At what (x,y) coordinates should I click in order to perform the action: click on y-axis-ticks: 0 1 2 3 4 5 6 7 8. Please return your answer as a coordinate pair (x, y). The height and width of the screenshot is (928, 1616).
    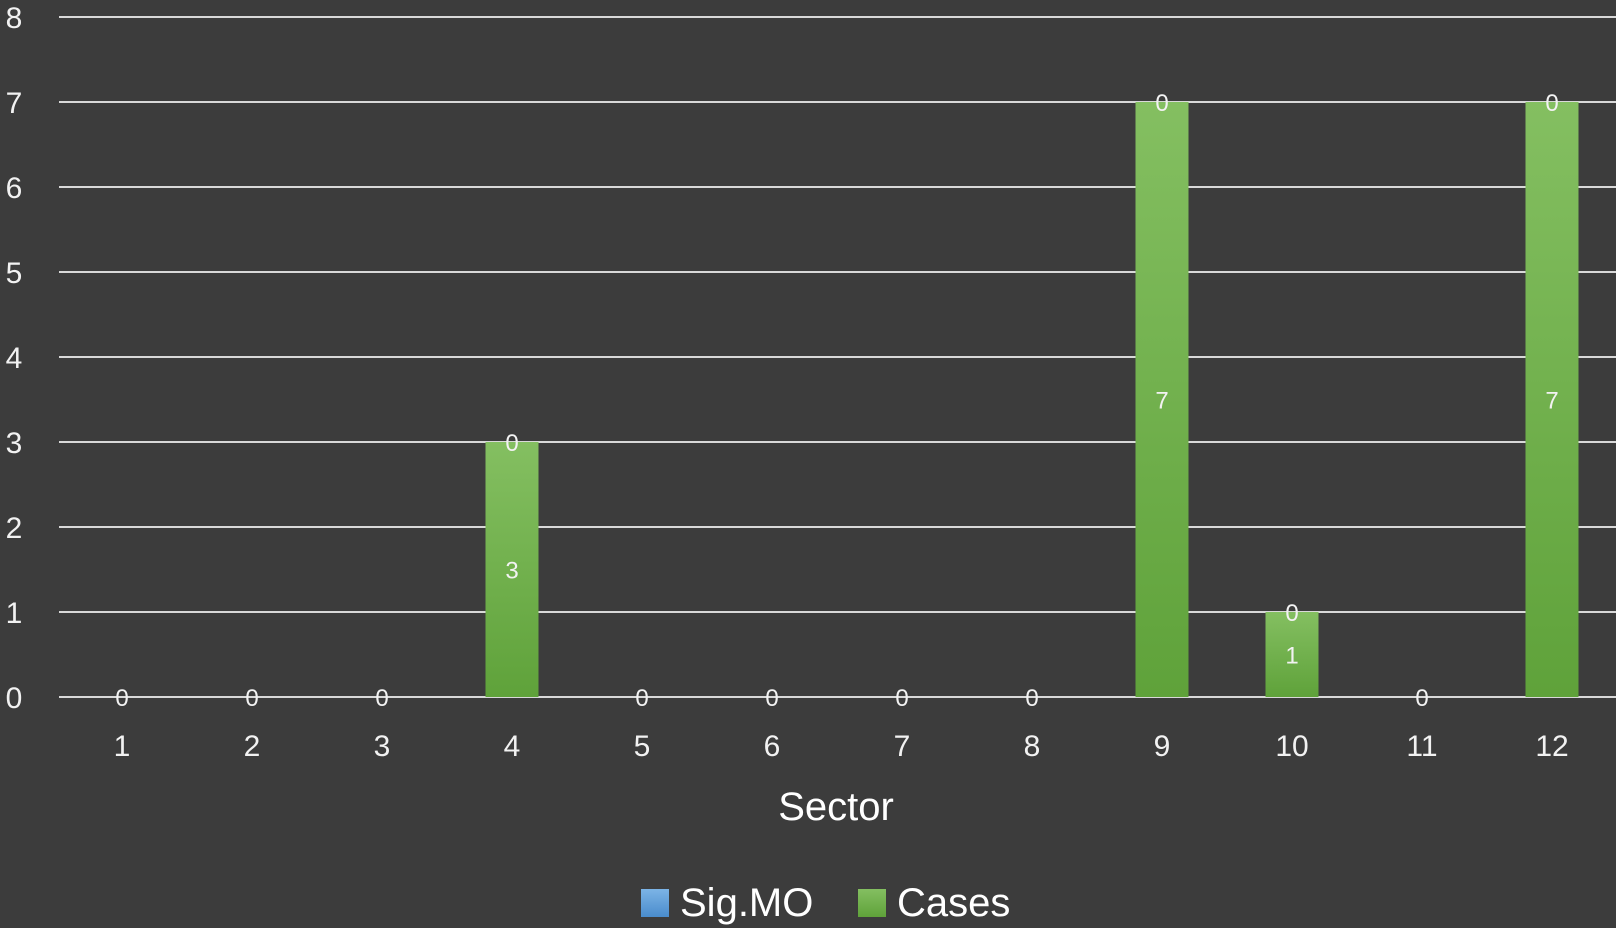
    Looking at the image, I should click on (14, 358).